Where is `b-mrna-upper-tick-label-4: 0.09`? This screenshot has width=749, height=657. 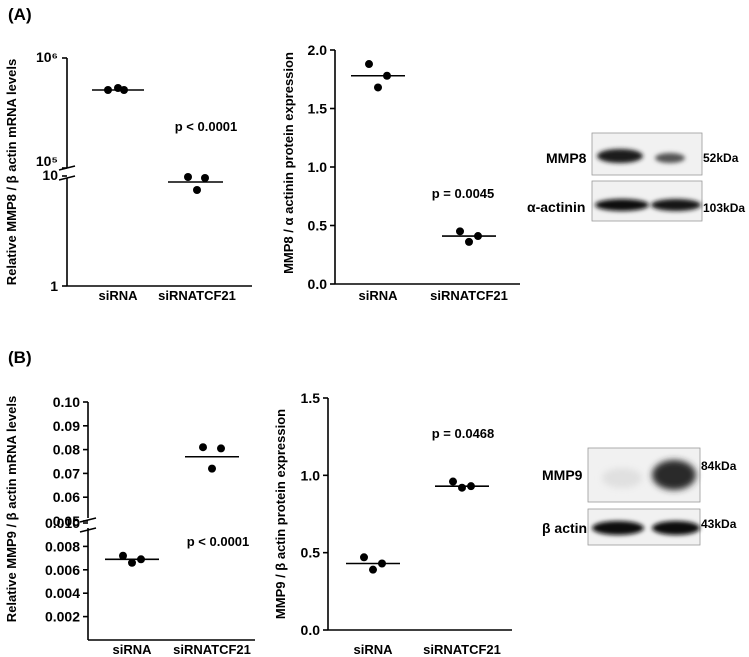
b-mrna-upper-tick-label-4: 0.09 is located at coordinates (66, 426).